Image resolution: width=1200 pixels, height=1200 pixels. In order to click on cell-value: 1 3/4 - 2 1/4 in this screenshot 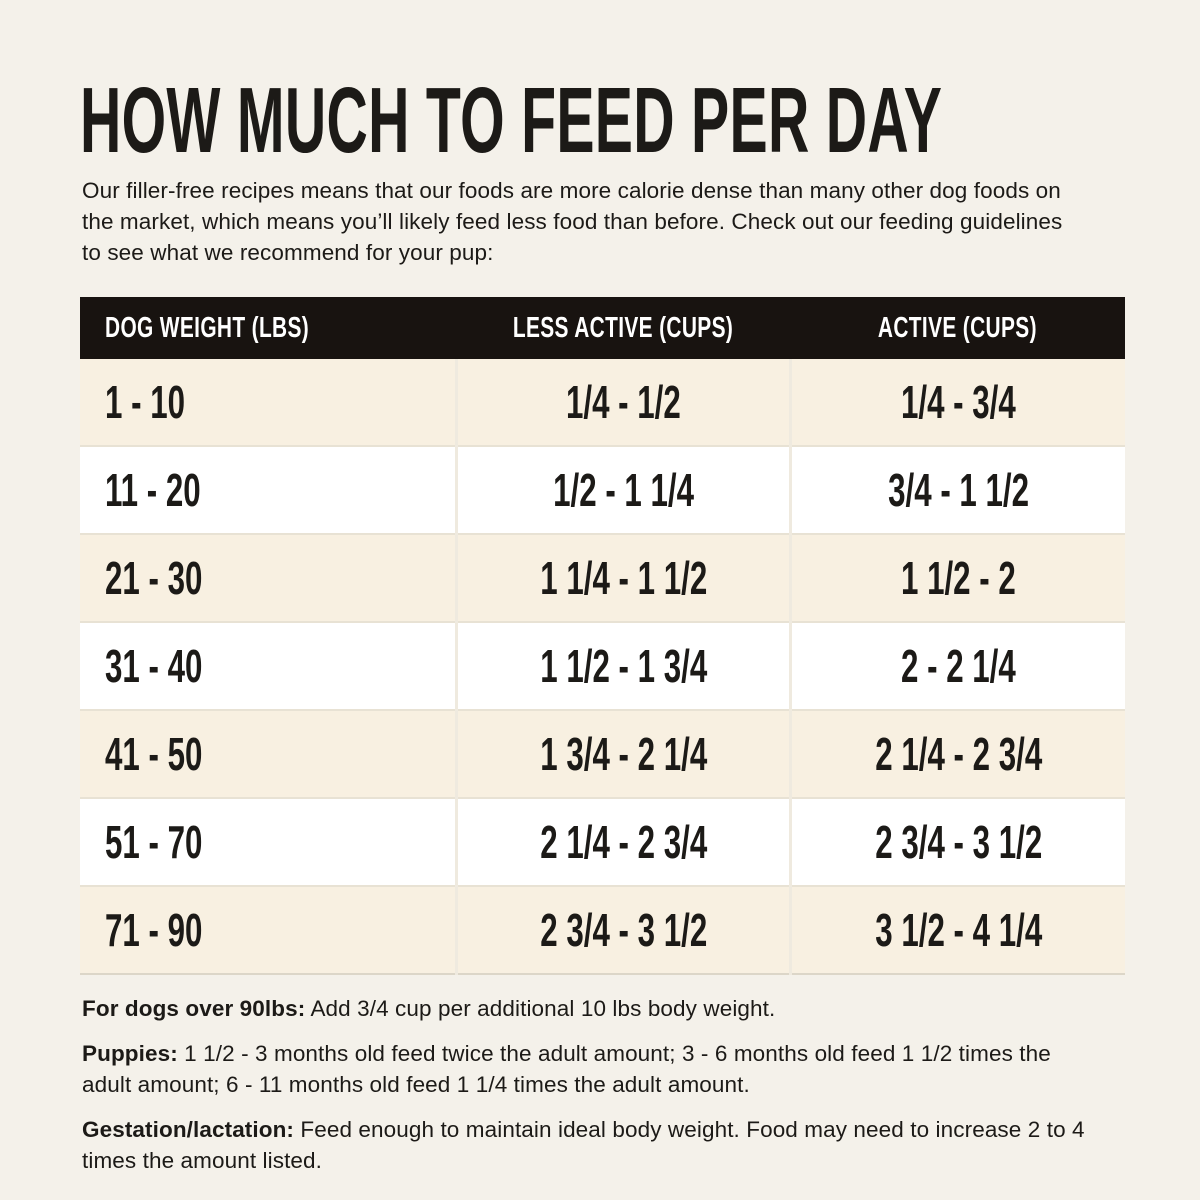, I will do `click(623, 754)`.